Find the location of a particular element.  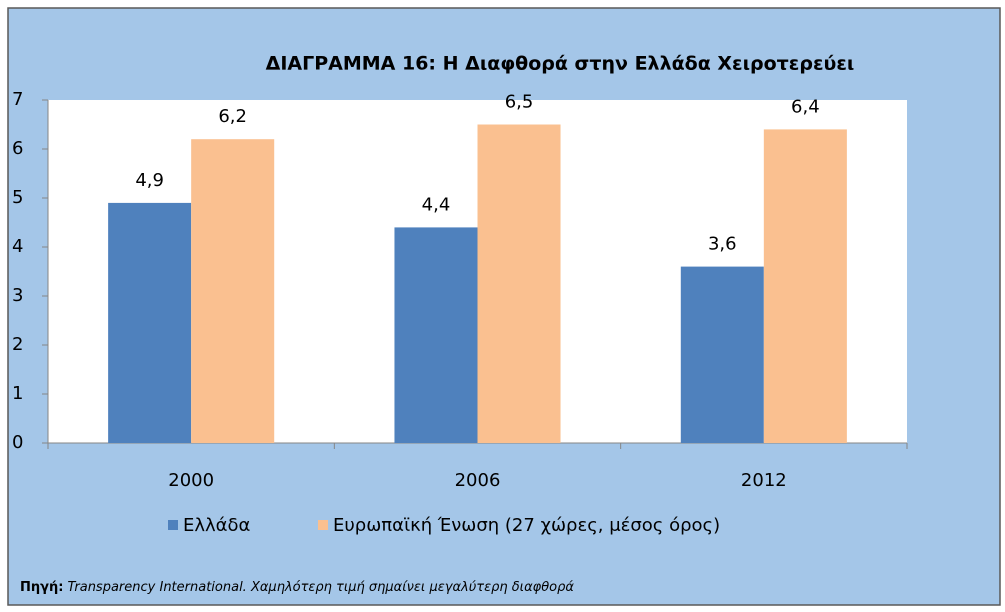

y-tick-label: 1 is located at coordinates (17, 393).